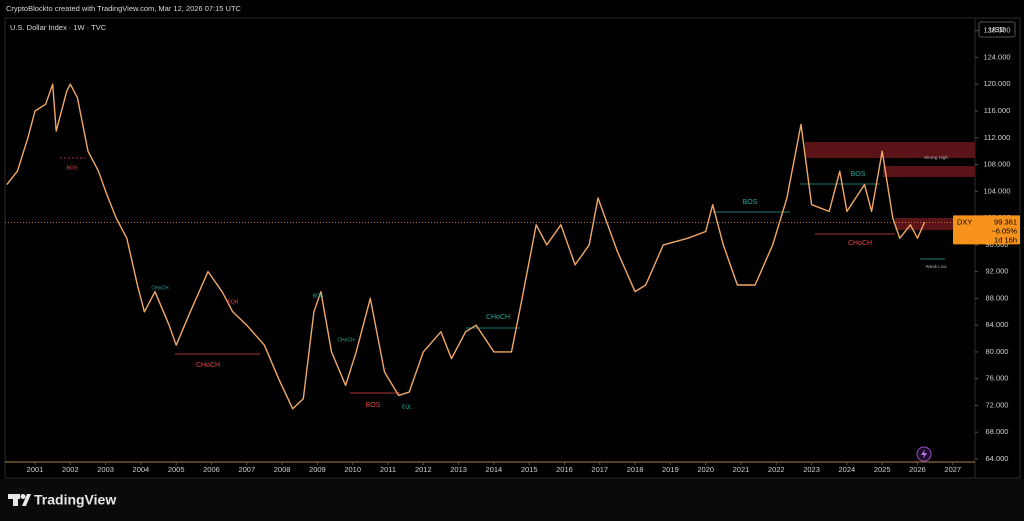 This screenshot has width=1024, height=521. What do you see at coordinates (996, 164) in the screenshot?
I see `y-tick-label: 108.000` at bounding box center [996, 164].